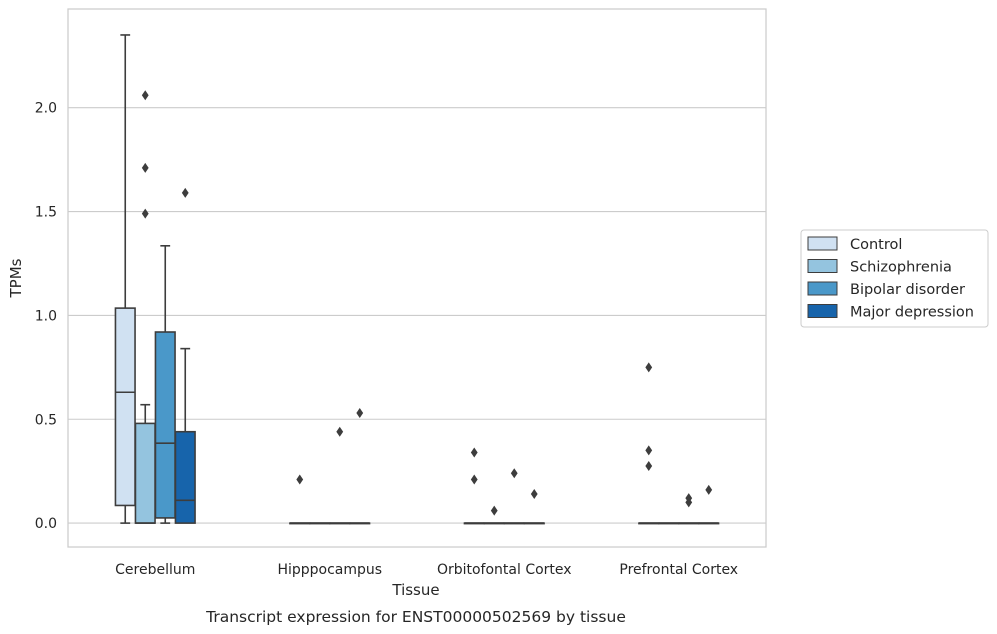 The height and width of the screenshot is (634, 997). I want to click on y-tick-labels: 0.0 0.5 1.0 1.5 2.0, so click(46, 316).